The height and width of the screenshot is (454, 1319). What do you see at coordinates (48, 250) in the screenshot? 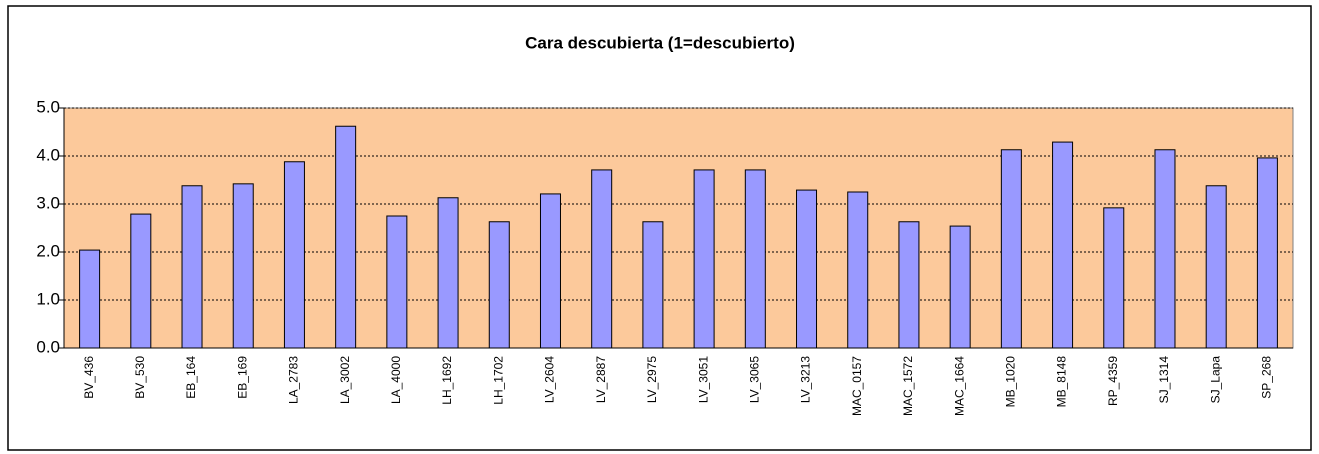
I see `y-tick-label: 2.0` at bounding box center [48, 250].